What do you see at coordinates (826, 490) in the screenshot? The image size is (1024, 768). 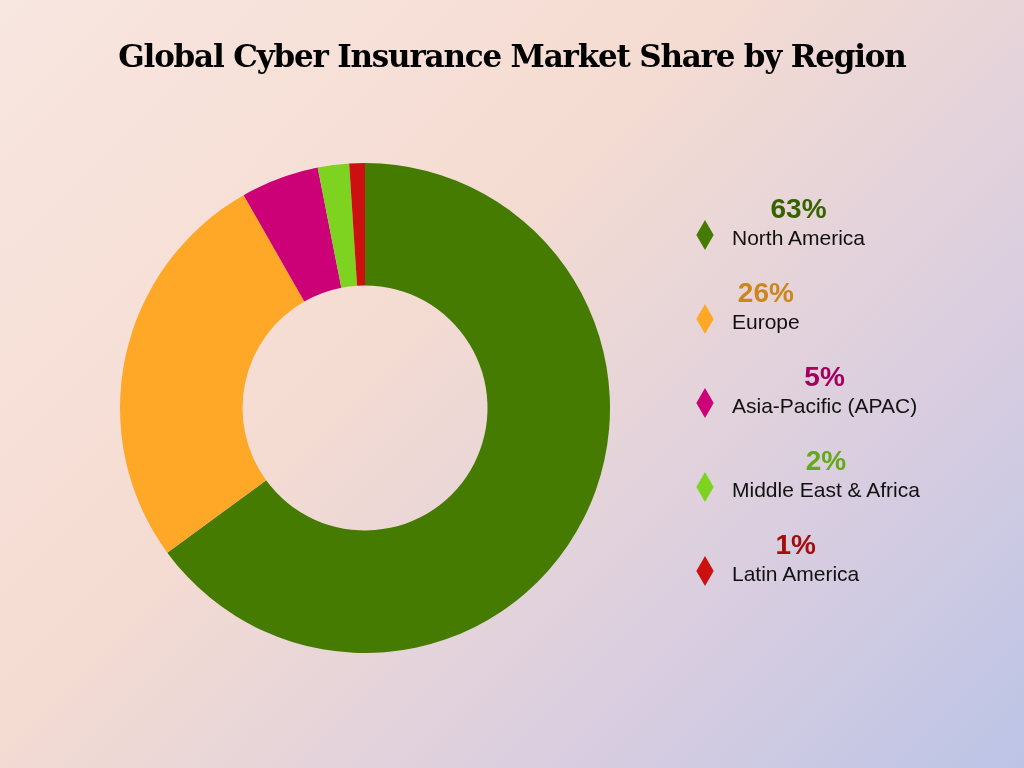 I see `legend-label: Middle East & Africa` at bounding box center [826, 490].